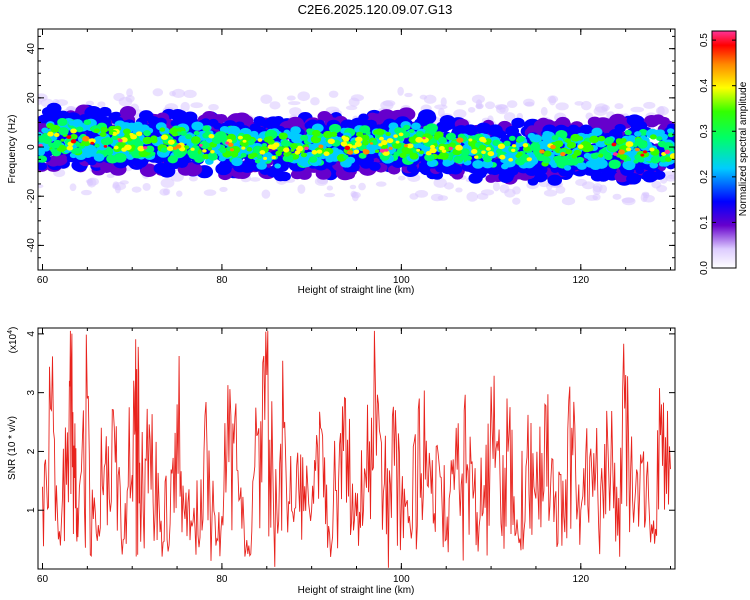  Describe the element at coordinates (31, 451) in the screenshot. I see `y-tick-label: 2` at that location.